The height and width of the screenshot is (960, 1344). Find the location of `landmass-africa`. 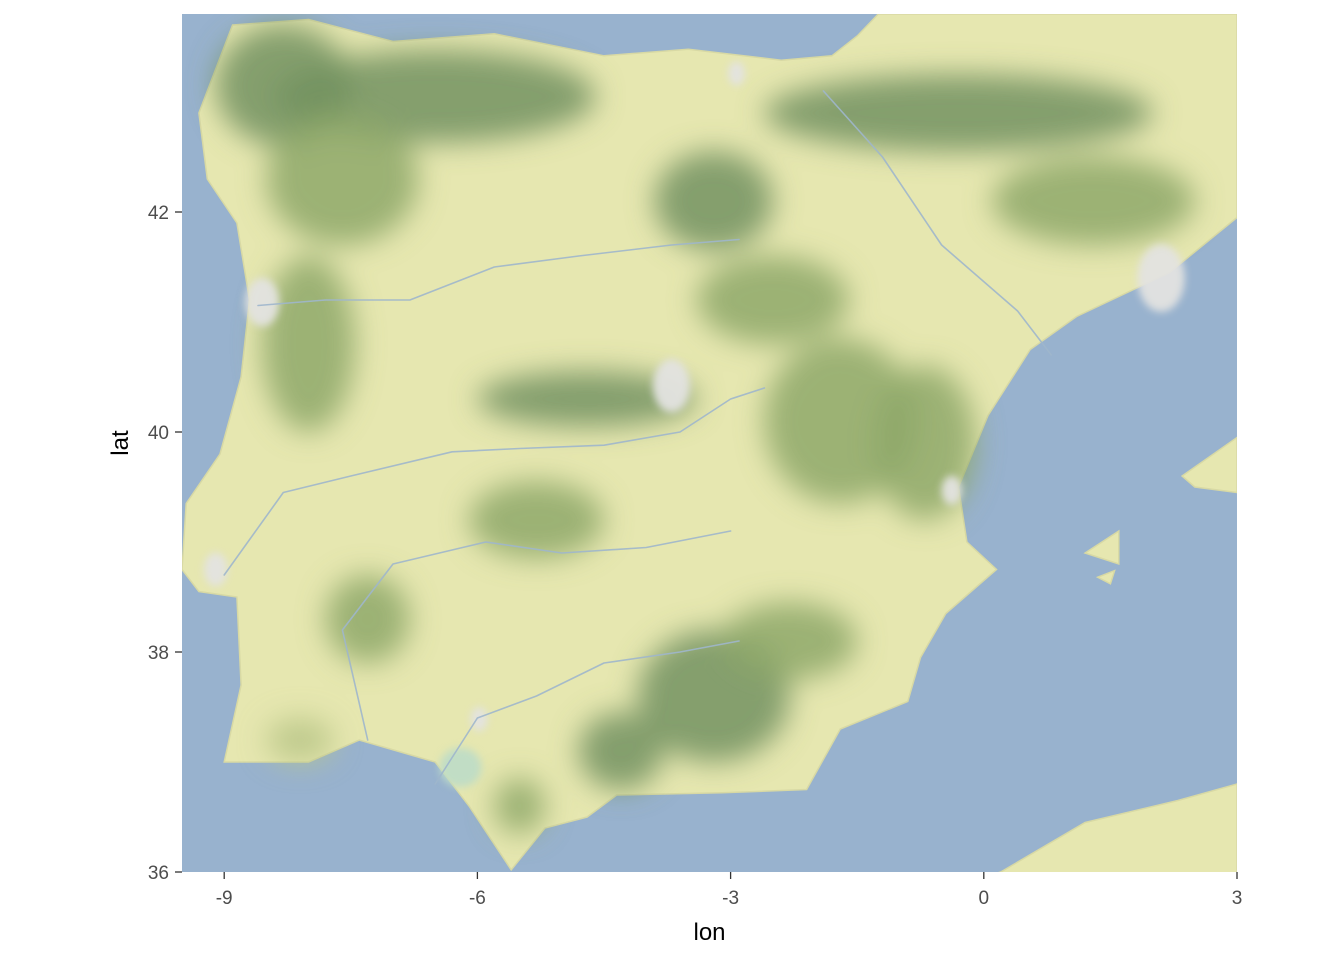

landmass-africa is located at coordinates (1117, 827).